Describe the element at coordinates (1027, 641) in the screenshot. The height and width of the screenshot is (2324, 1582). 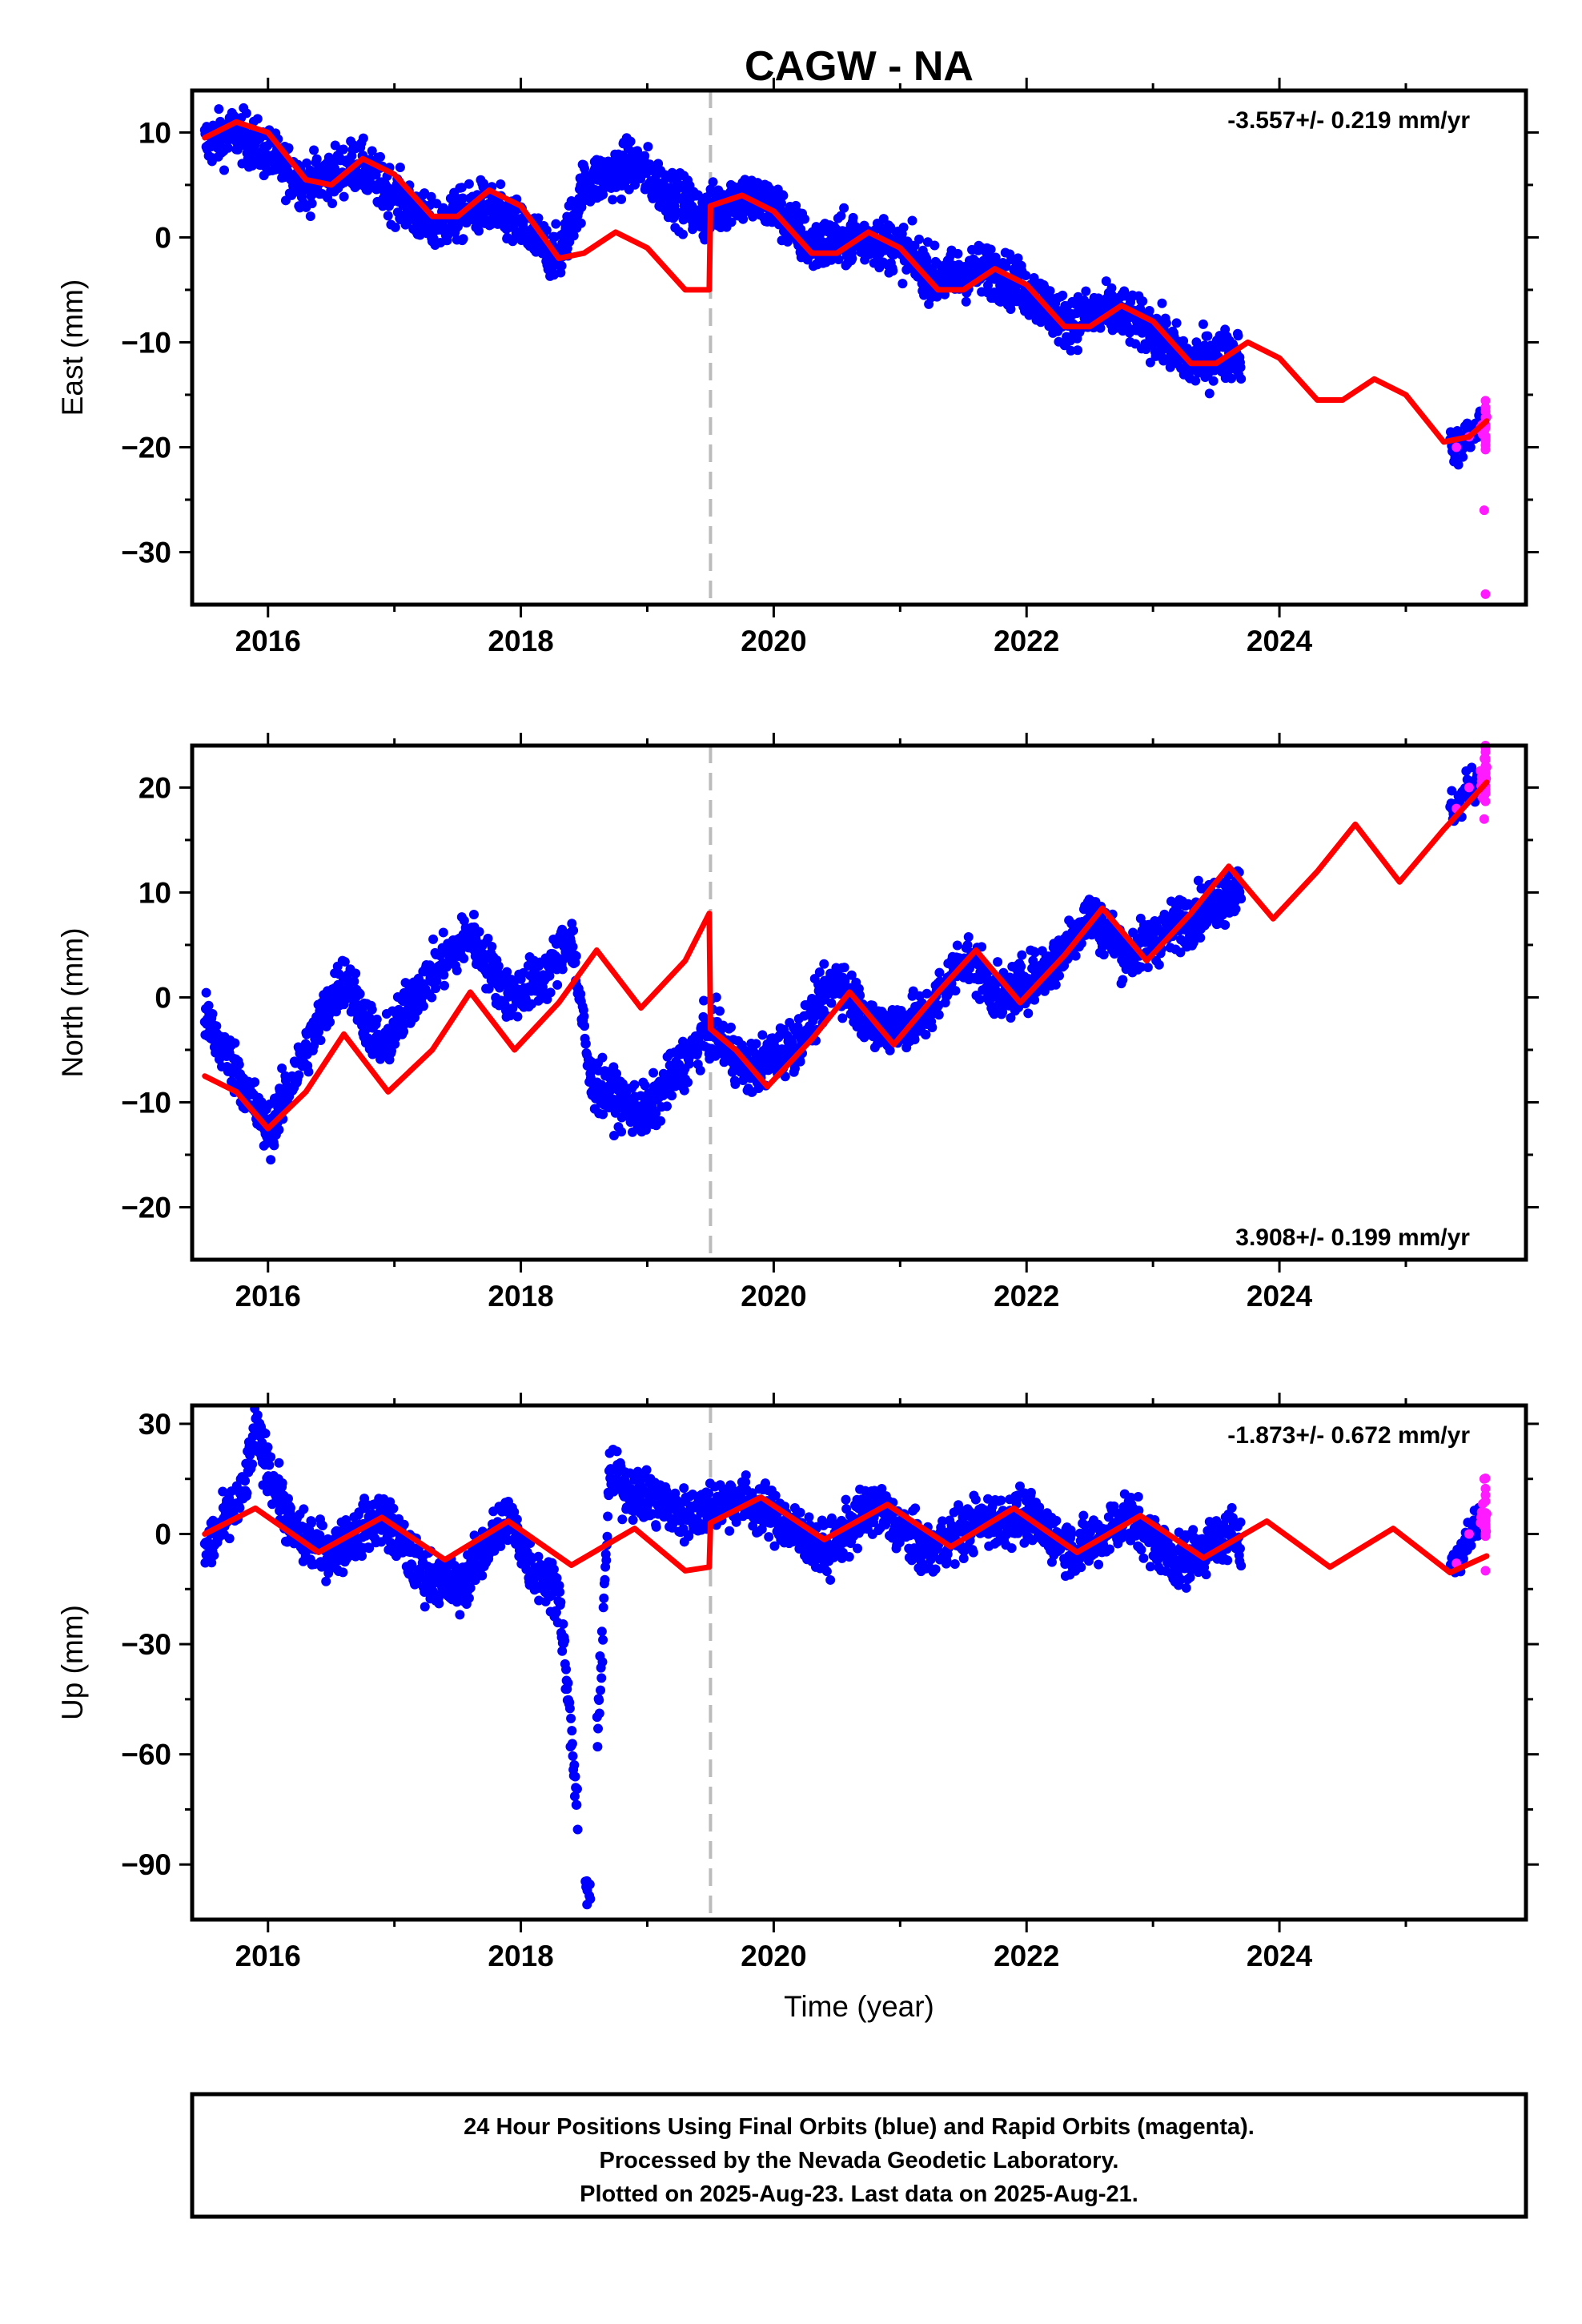
I see `east-x-tick-label: 2022` at that location.